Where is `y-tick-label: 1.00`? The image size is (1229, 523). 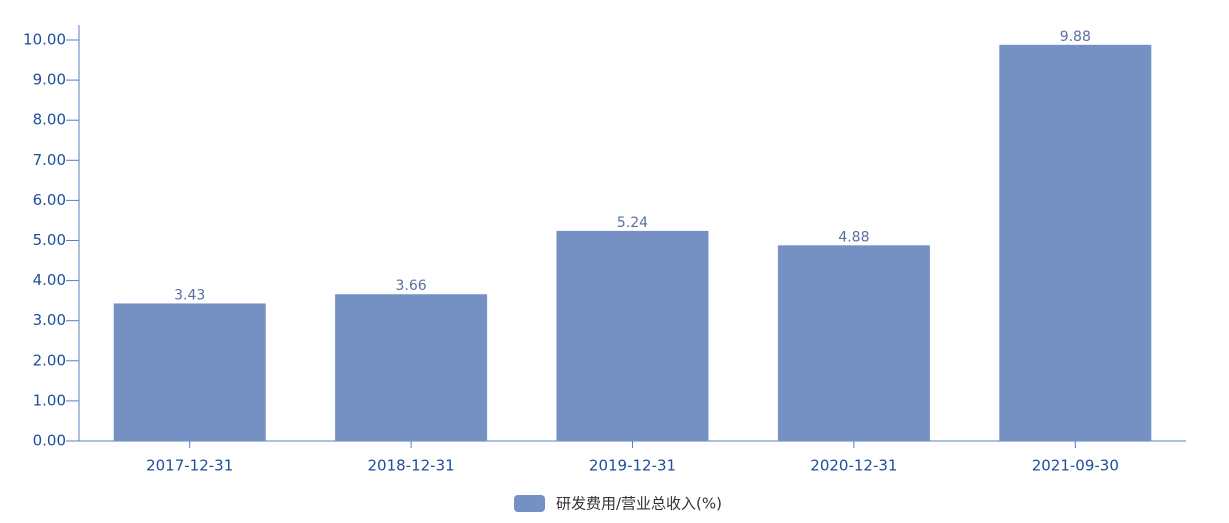
y-tick-label: 1.00 is located at coordinates (49, 400).